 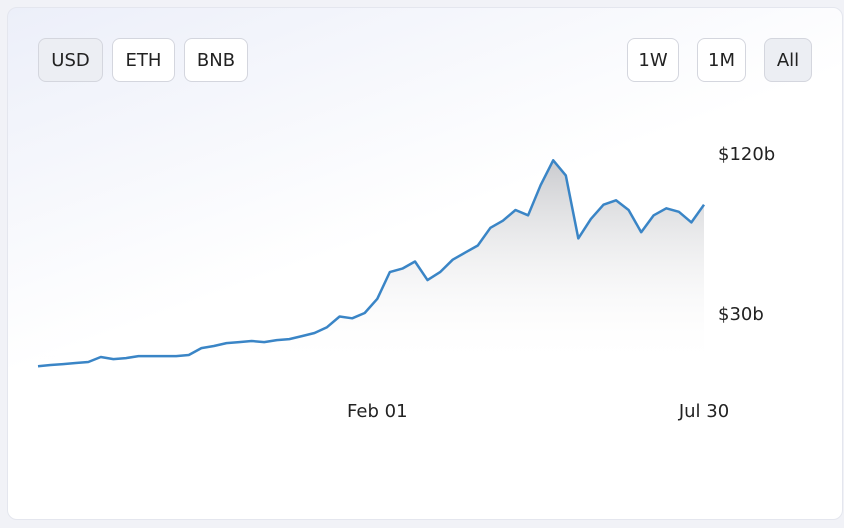 I want to click on range-button: 1W, so click(x=653, y=60).